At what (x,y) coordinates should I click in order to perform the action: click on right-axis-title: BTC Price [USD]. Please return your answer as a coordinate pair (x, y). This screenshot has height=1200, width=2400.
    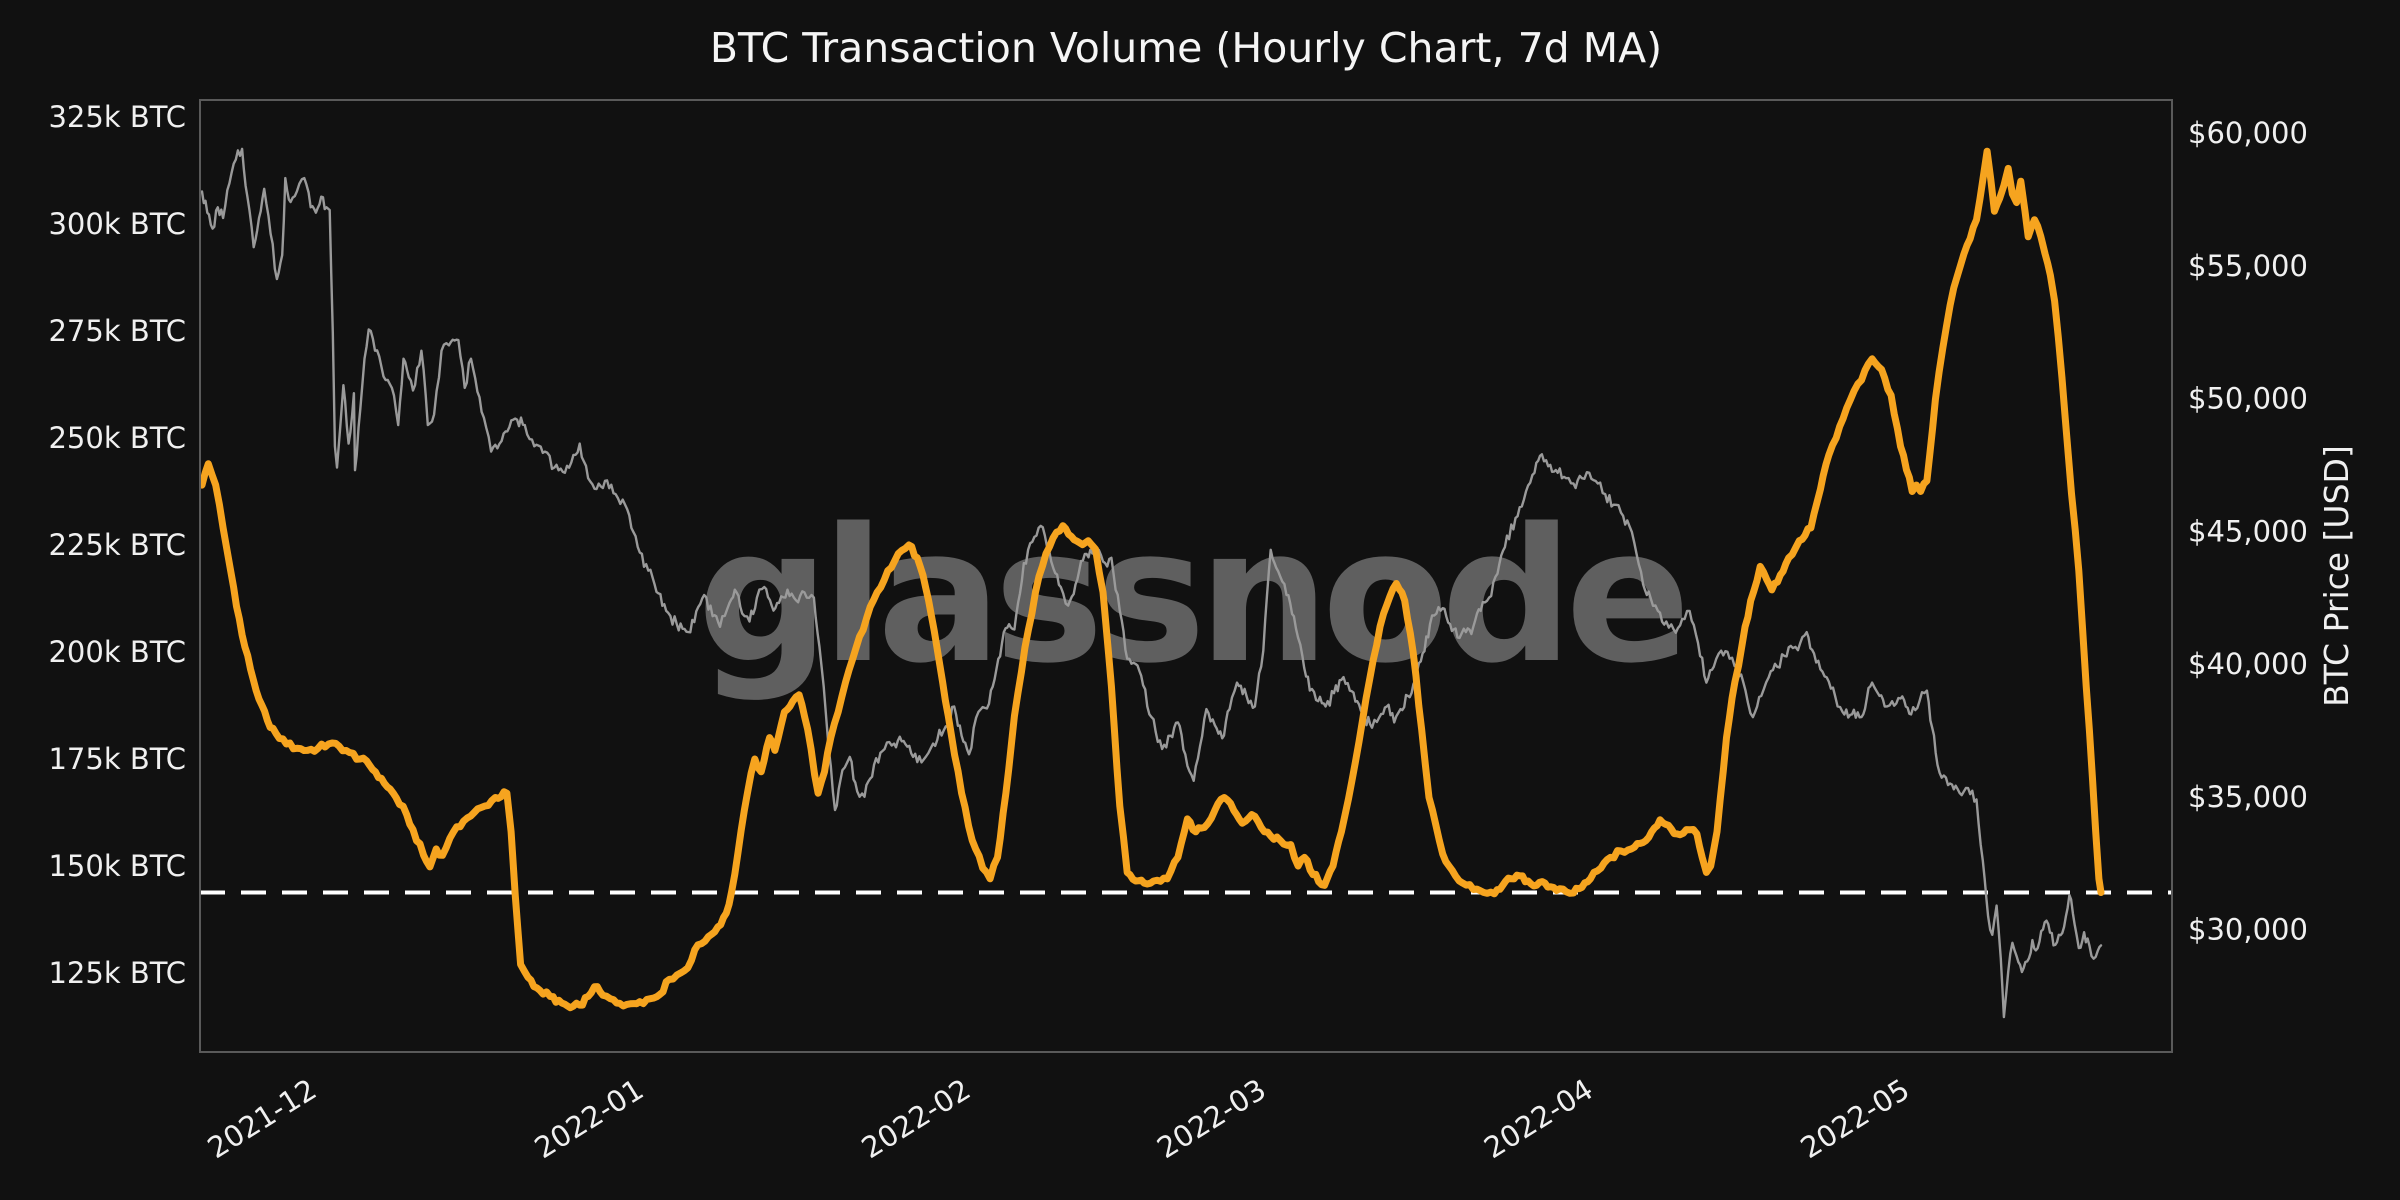
    Looking at the image, I should click on (2336, 576).